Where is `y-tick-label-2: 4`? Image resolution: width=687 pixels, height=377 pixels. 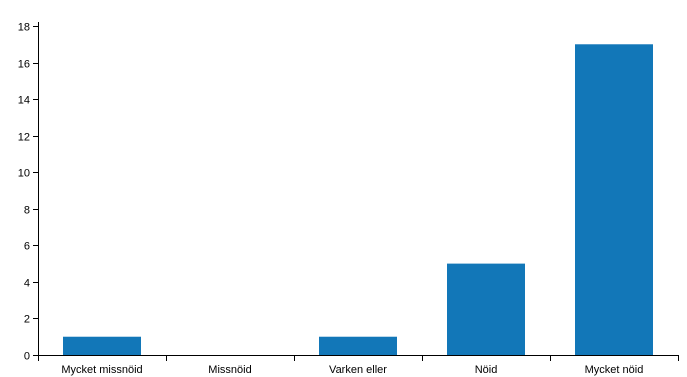 y-tick-label-2: 4 is located at coordinates (27, 284).